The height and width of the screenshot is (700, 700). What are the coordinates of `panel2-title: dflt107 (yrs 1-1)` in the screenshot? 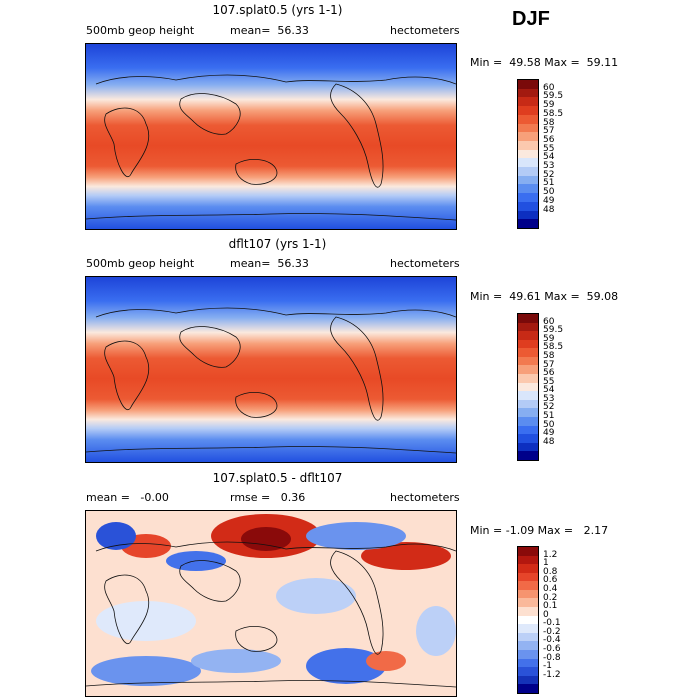 It's located at (277, 244).